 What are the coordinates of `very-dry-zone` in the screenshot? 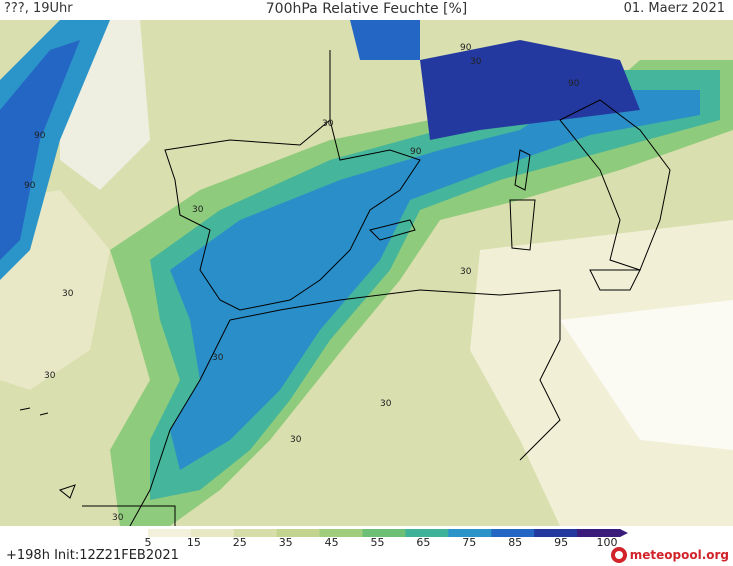 It's located at (646, 375).